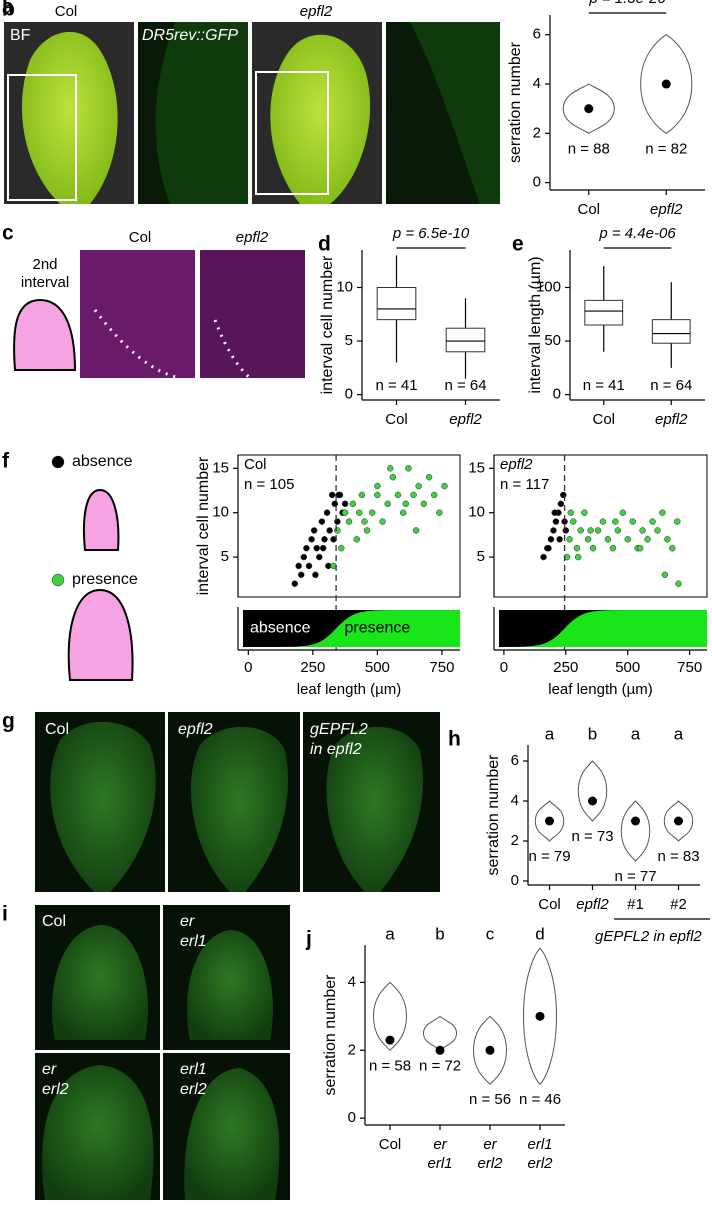  I want to click on n-label: n = 56, so click(490, 1099).